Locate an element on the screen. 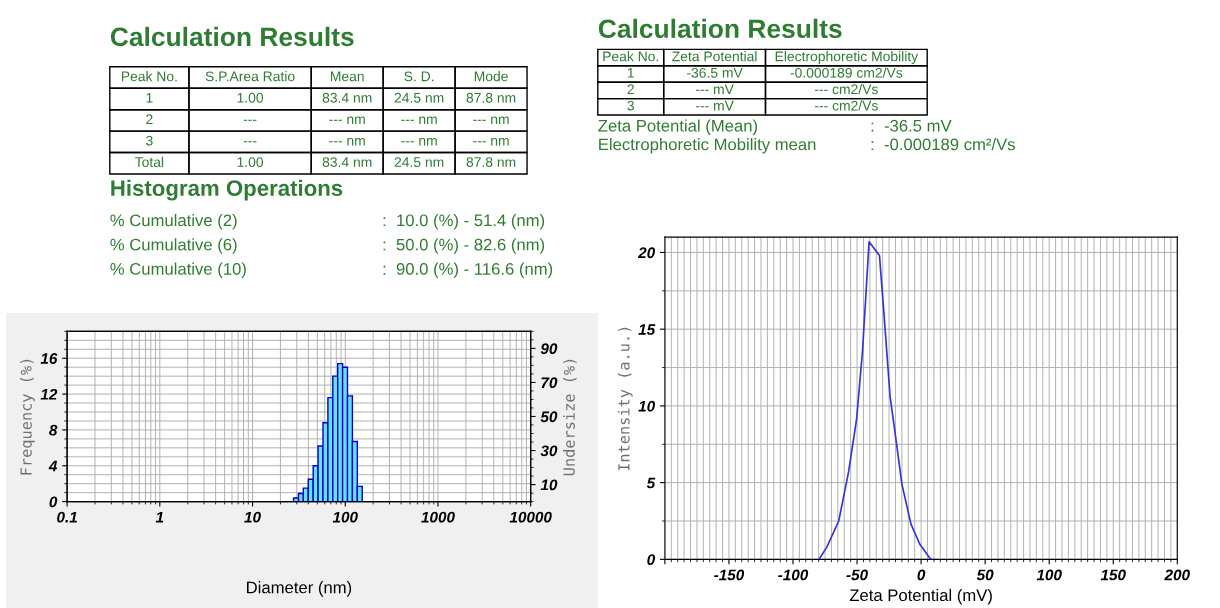 The image size is (1220, 608). x-tick-label: 0.1 is located at coordinates (67, 517).